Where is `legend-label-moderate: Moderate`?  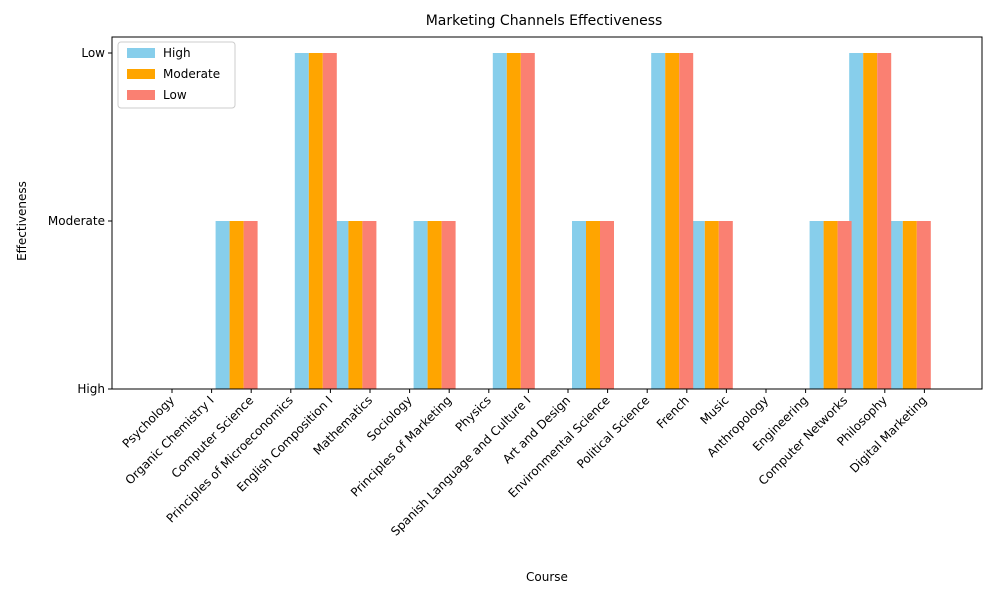
legend-label-moderate: Moderate is located at coordinates (191, 74).